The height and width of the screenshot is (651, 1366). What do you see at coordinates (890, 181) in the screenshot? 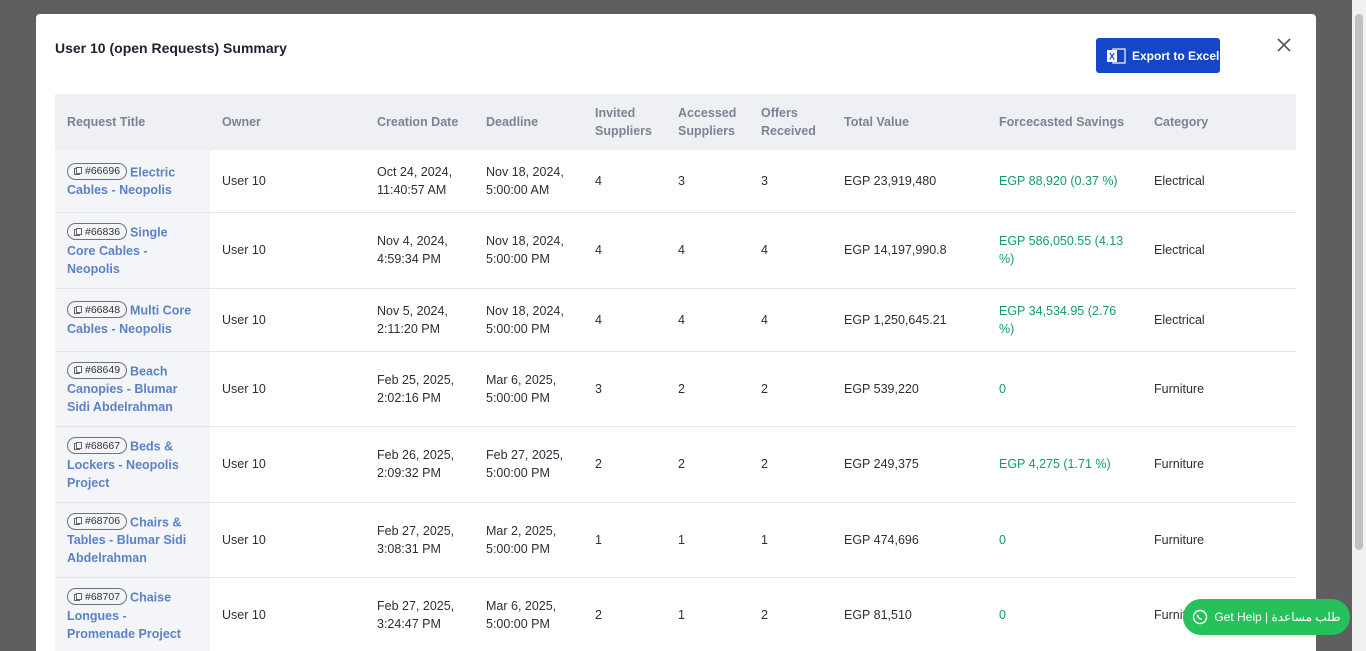
I see `total-value-cell: EGP 23,919,480` at bounding box center [890, 181].